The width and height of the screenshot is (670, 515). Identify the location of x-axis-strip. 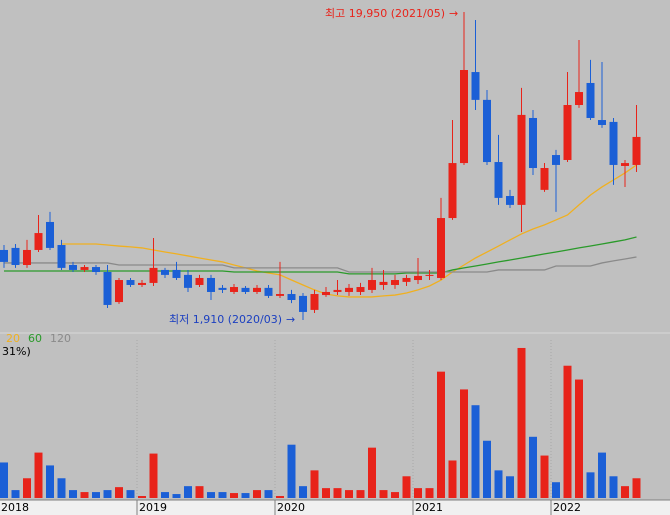
(335, 507).